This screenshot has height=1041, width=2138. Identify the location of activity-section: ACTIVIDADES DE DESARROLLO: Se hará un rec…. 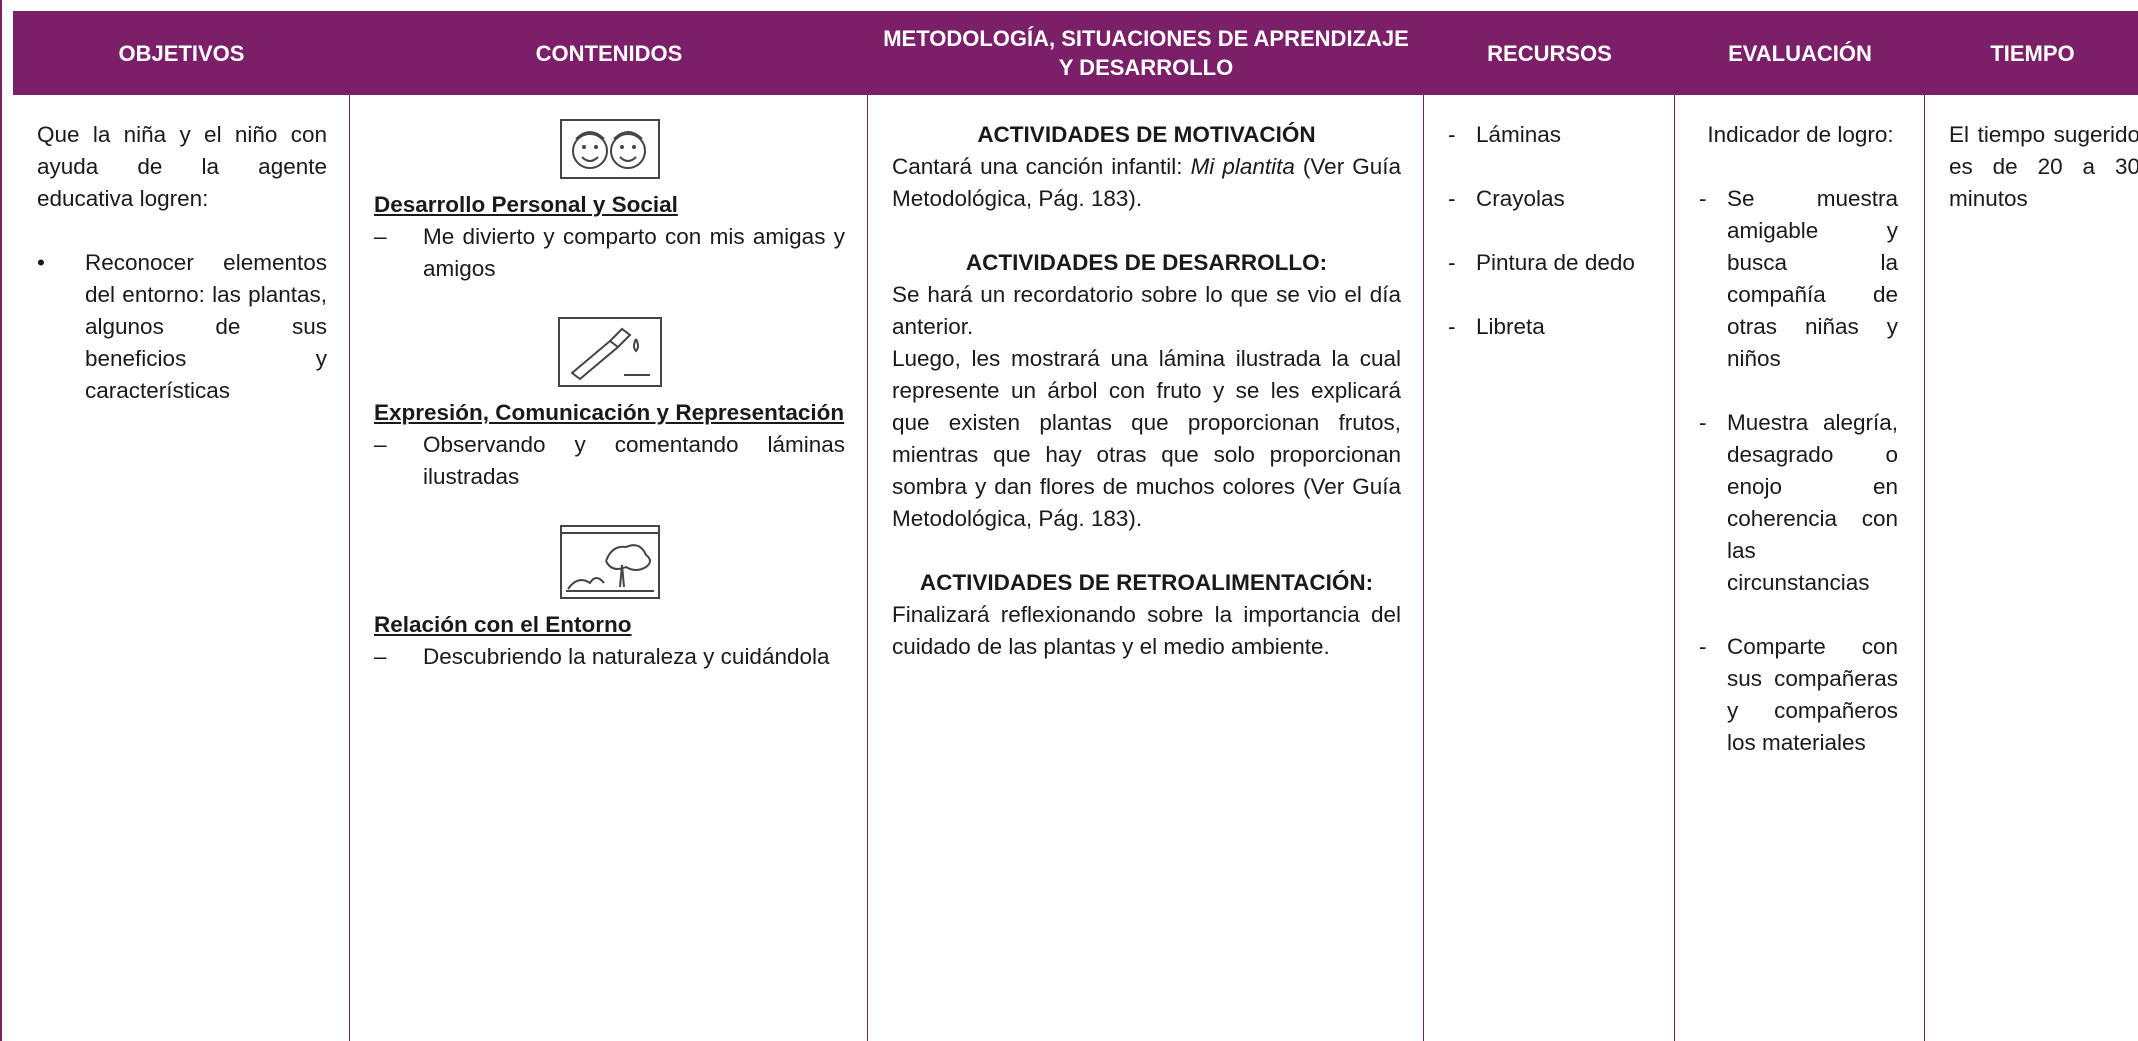
(1146, 391).